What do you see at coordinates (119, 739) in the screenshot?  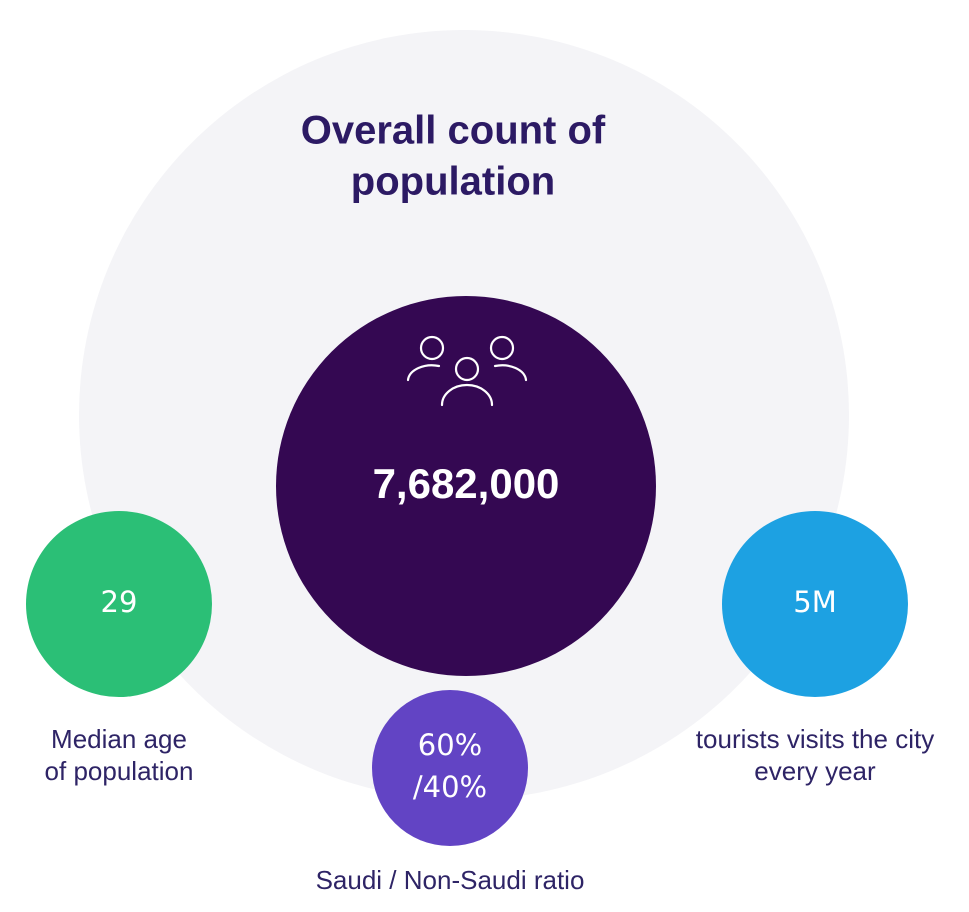 I see `stat-label: Median age` at bounding box center [119, 739].